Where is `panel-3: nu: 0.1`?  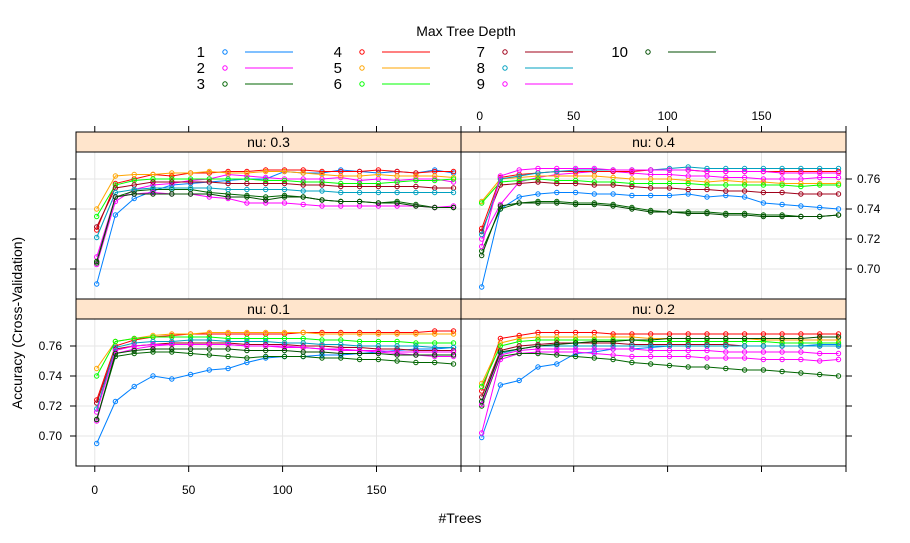 panel-3: nu: 0.1 is located at coordinates (268, 382).